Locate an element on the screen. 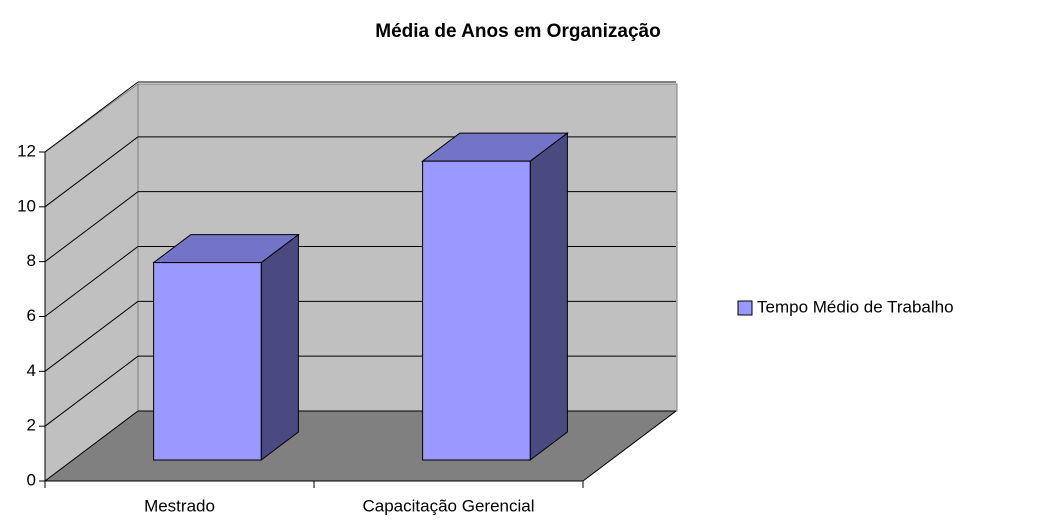 This screenshot has height=524, width=1037. y-tick-label: 6 is located at coordinates (31, 315).